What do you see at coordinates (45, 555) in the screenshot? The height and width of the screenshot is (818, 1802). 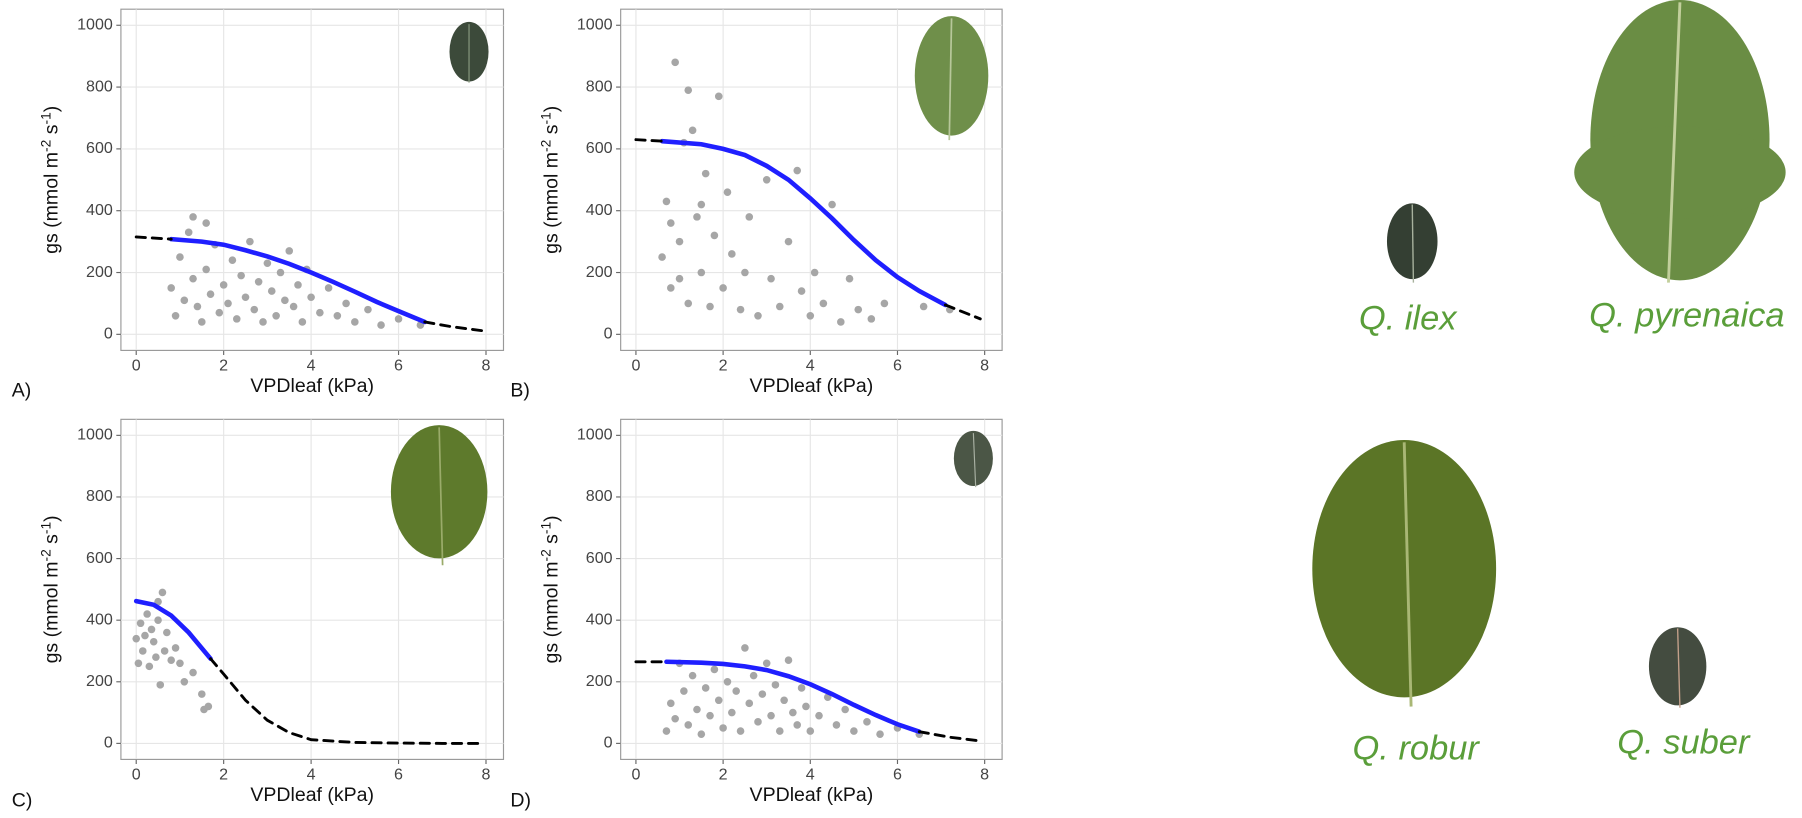 I see `y-axis-title-part: -2` at bounding box center [45, 555].